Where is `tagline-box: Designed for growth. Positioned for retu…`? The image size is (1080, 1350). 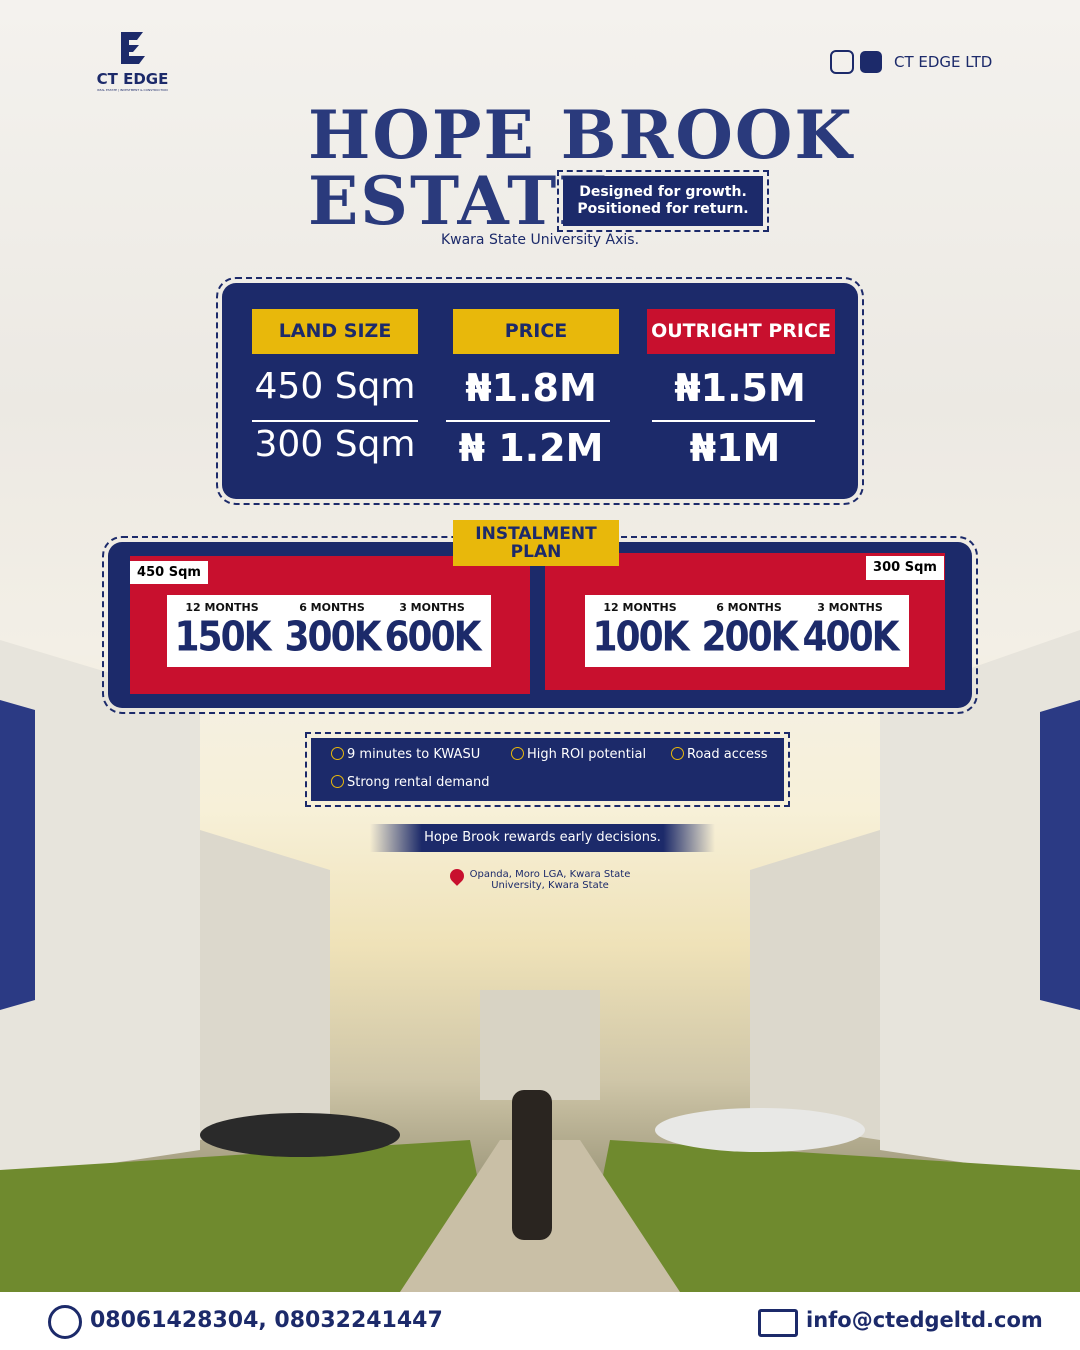 tagline-box: Designed for growth. Positioned for retu… is located at coordinates (663, 201).